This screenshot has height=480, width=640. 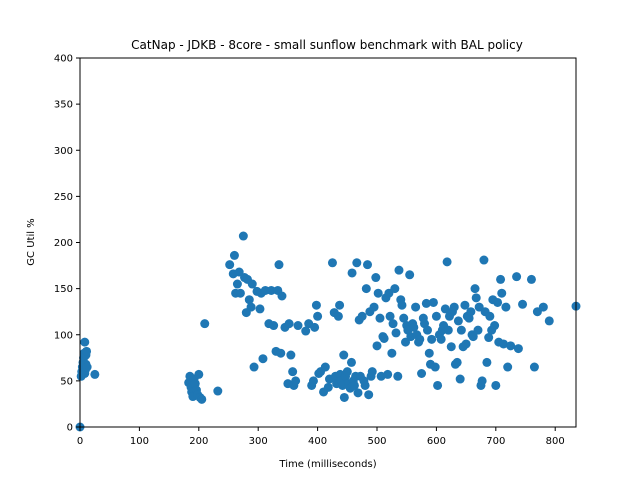 What do you see at coordinates (63, 289) in the screenshot?
I see `y-tick-label: 150` at bounding box center [63, 289].